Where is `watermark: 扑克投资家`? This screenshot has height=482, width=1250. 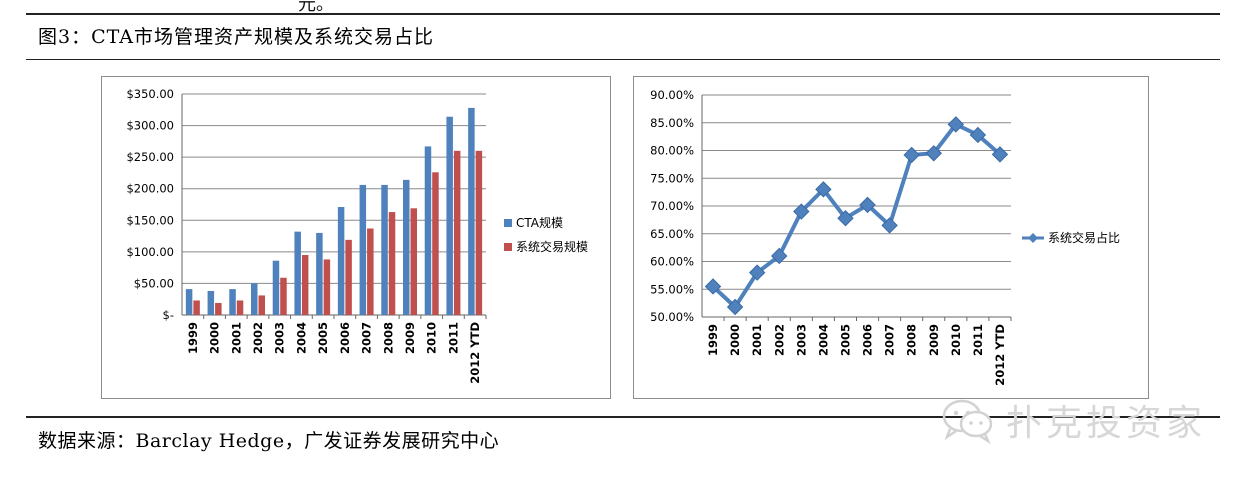
watermark: 扑克投资家 is located at coordinates (1085, 420).